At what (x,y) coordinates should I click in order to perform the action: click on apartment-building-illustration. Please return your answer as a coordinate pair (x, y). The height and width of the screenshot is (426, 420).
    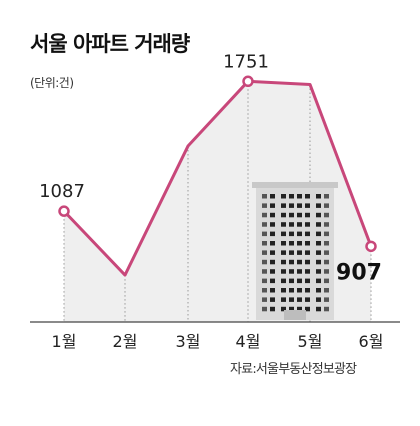
    Looking at the image, I should click on (295, 251).